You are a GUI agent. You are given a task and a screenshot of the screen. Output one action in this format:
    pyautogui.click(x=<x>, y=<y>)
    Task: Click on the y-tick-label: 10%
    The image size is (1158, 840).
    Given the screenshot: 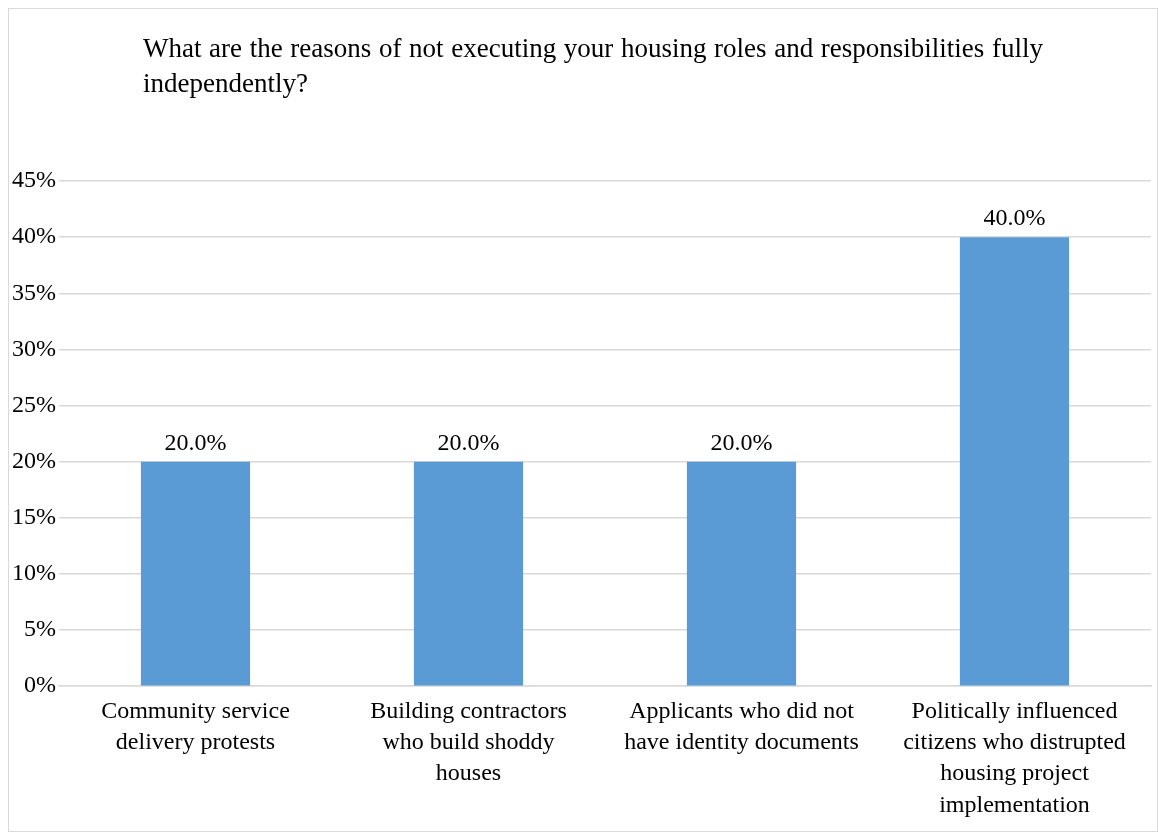 What is the action you would take?
    pyautogui.click(x=33, y=572)
    